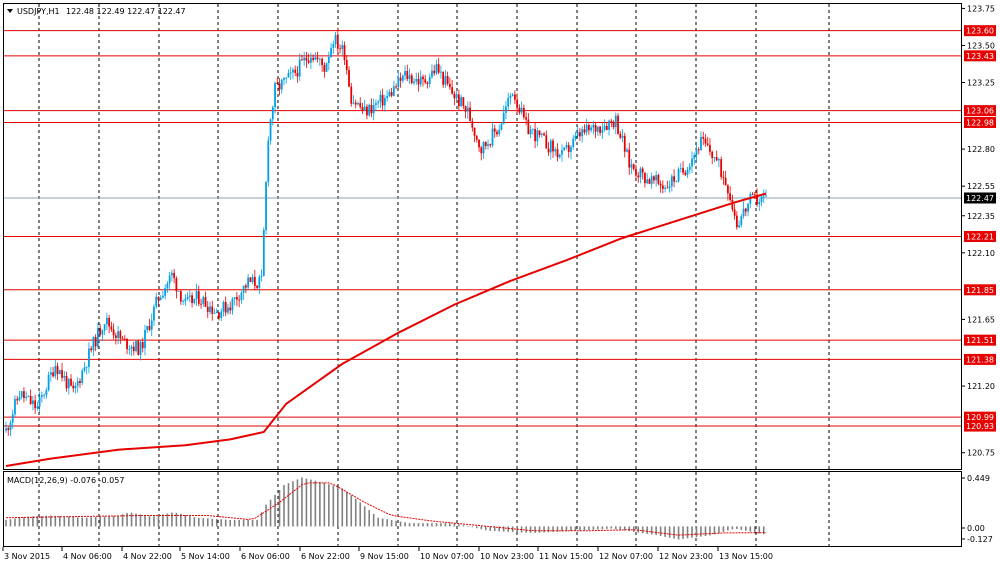  I want to click on price-tick-label: 123.50, so click(981, 45).